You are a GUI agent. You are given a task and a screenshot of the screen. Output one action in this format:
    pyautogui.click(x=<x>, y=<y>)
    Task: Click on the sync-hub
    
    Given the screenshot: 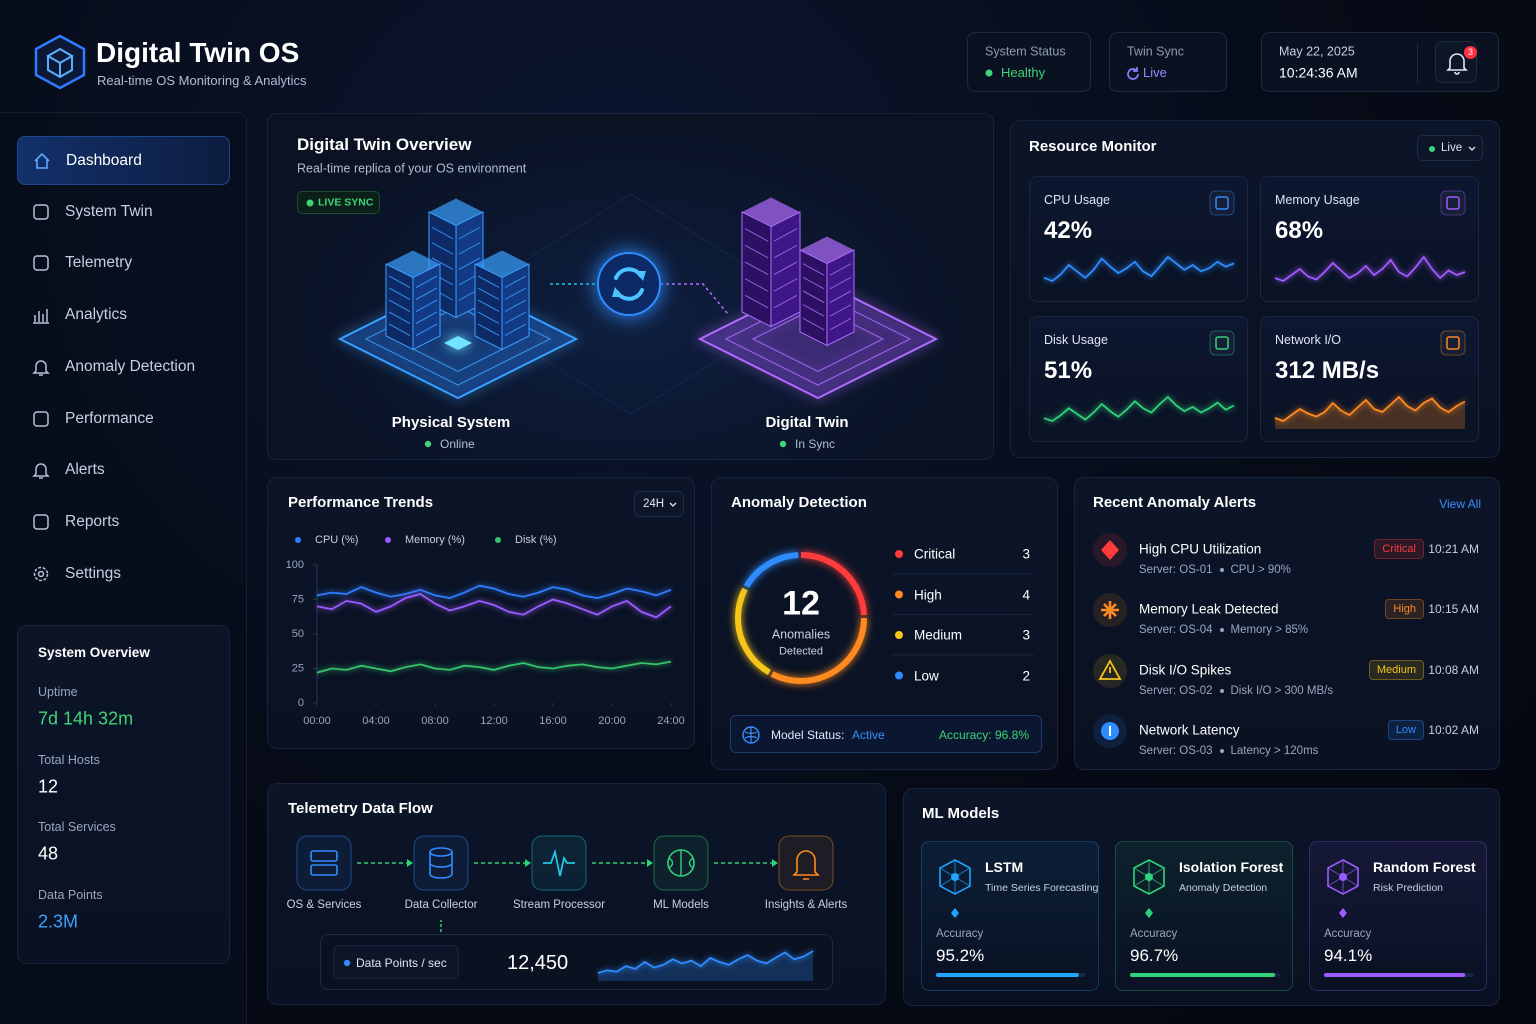 What is the action you would take?
    pyautogui.click(x=629, y=284)
    